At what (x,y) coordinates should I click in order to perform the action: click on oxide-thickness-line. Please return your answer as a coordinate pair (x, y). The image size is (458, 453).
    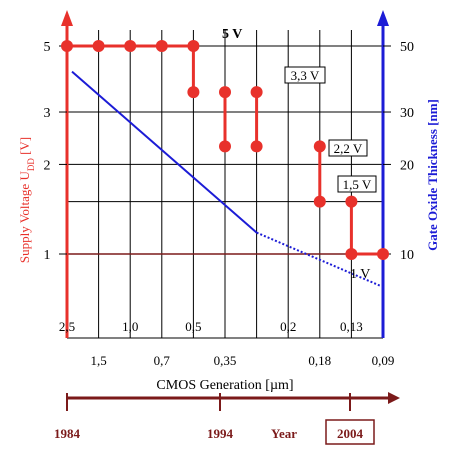
    Looking at the image, I should click on (164, 152).